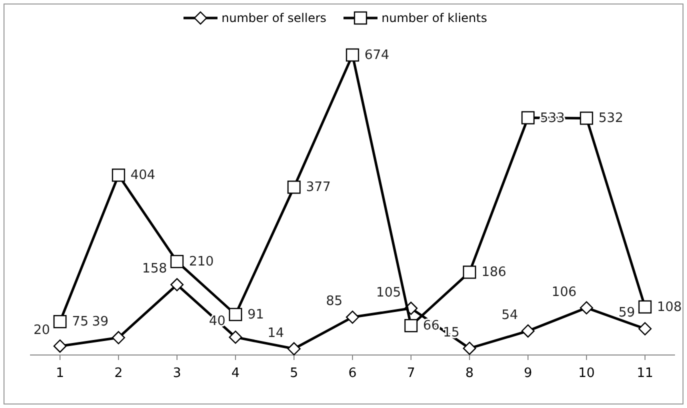 Image resolution: width=687 pixels, height=408 pixels. I want to click on x-tick-label: 1, so click(60, 373).